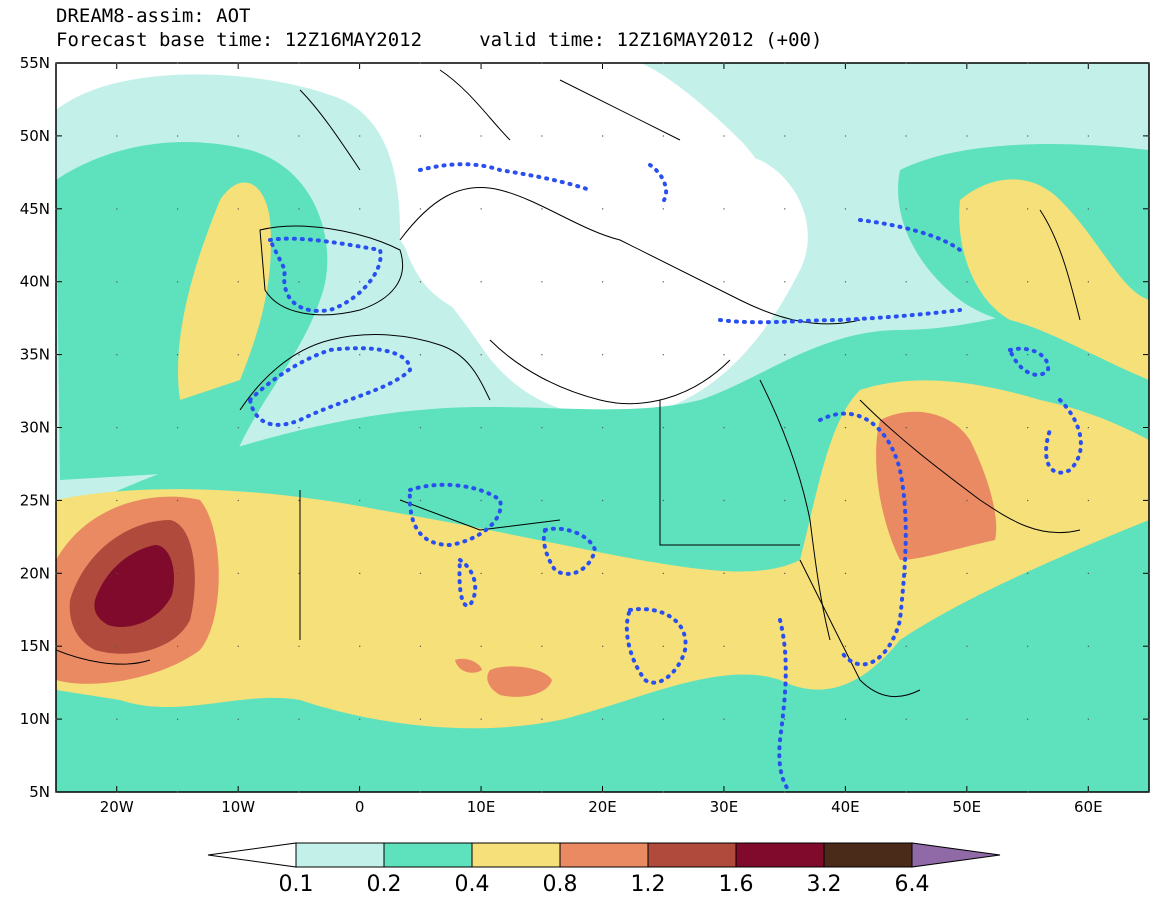 The image size is (1165, 905). Describe the element at coordinates (35, 63) in the screenshot. I see `lat-label: 55N` at that location.